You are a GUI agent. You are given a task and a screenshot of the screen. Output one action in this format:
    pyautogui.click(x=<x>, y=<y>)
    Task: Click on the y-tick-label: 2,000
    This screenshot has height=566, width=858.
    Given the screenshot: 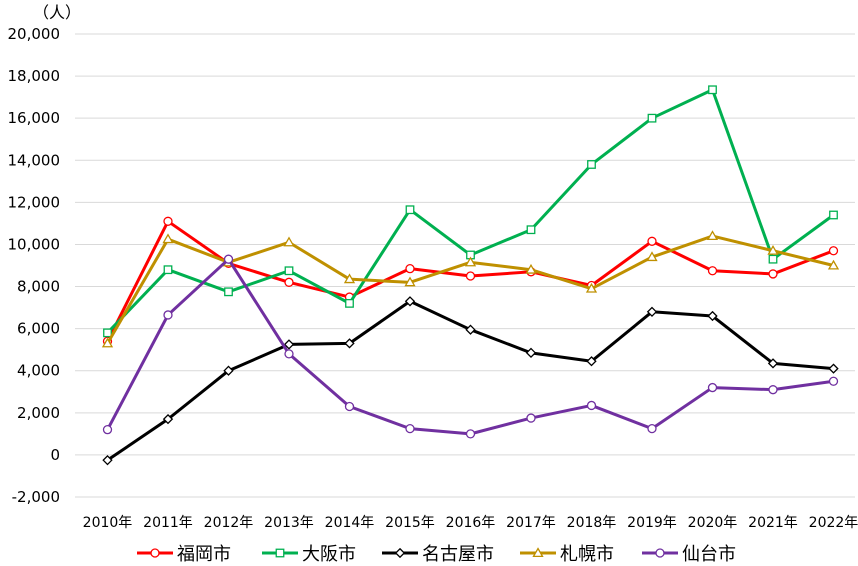 What is the action you would take?
    pyautogui.click(x=38, y=413)
    